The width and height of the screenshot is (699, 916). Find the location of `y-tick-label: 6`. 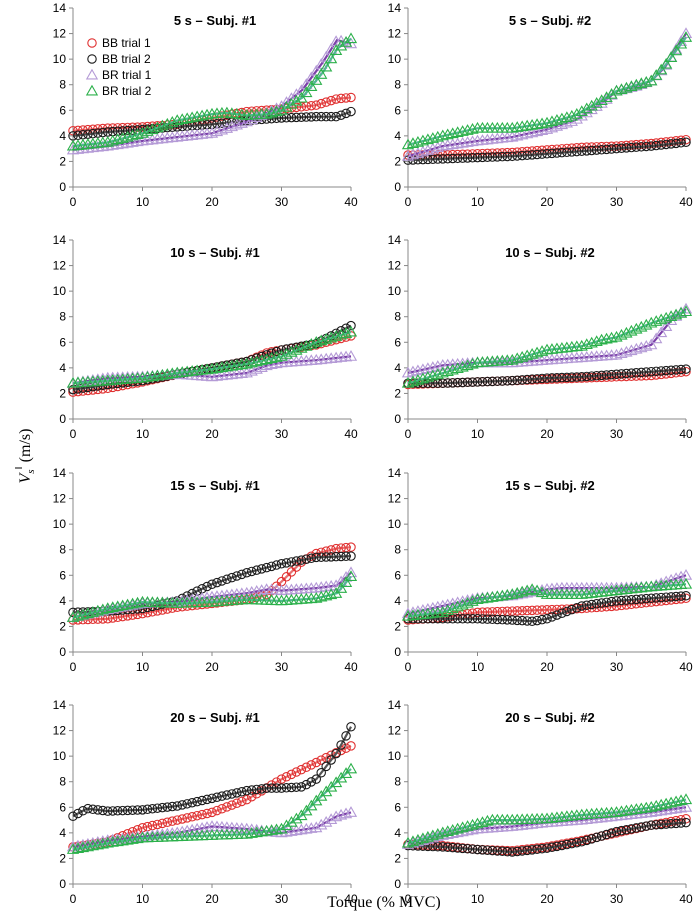

y-tick-label: 6 is located at coordinates (62, 342).